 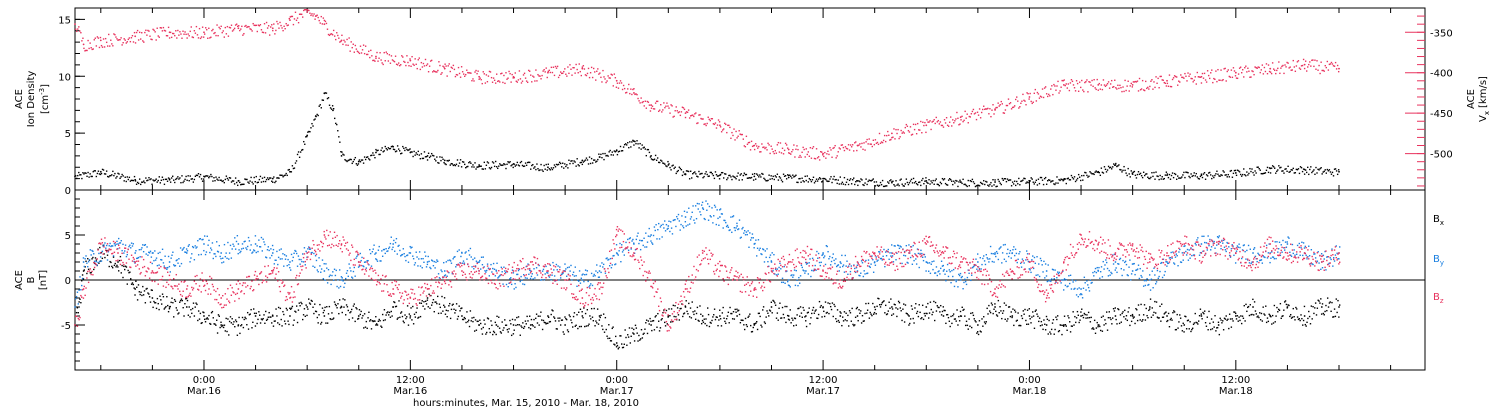 I want to click on bx-datum, so click(x=702, y=316).